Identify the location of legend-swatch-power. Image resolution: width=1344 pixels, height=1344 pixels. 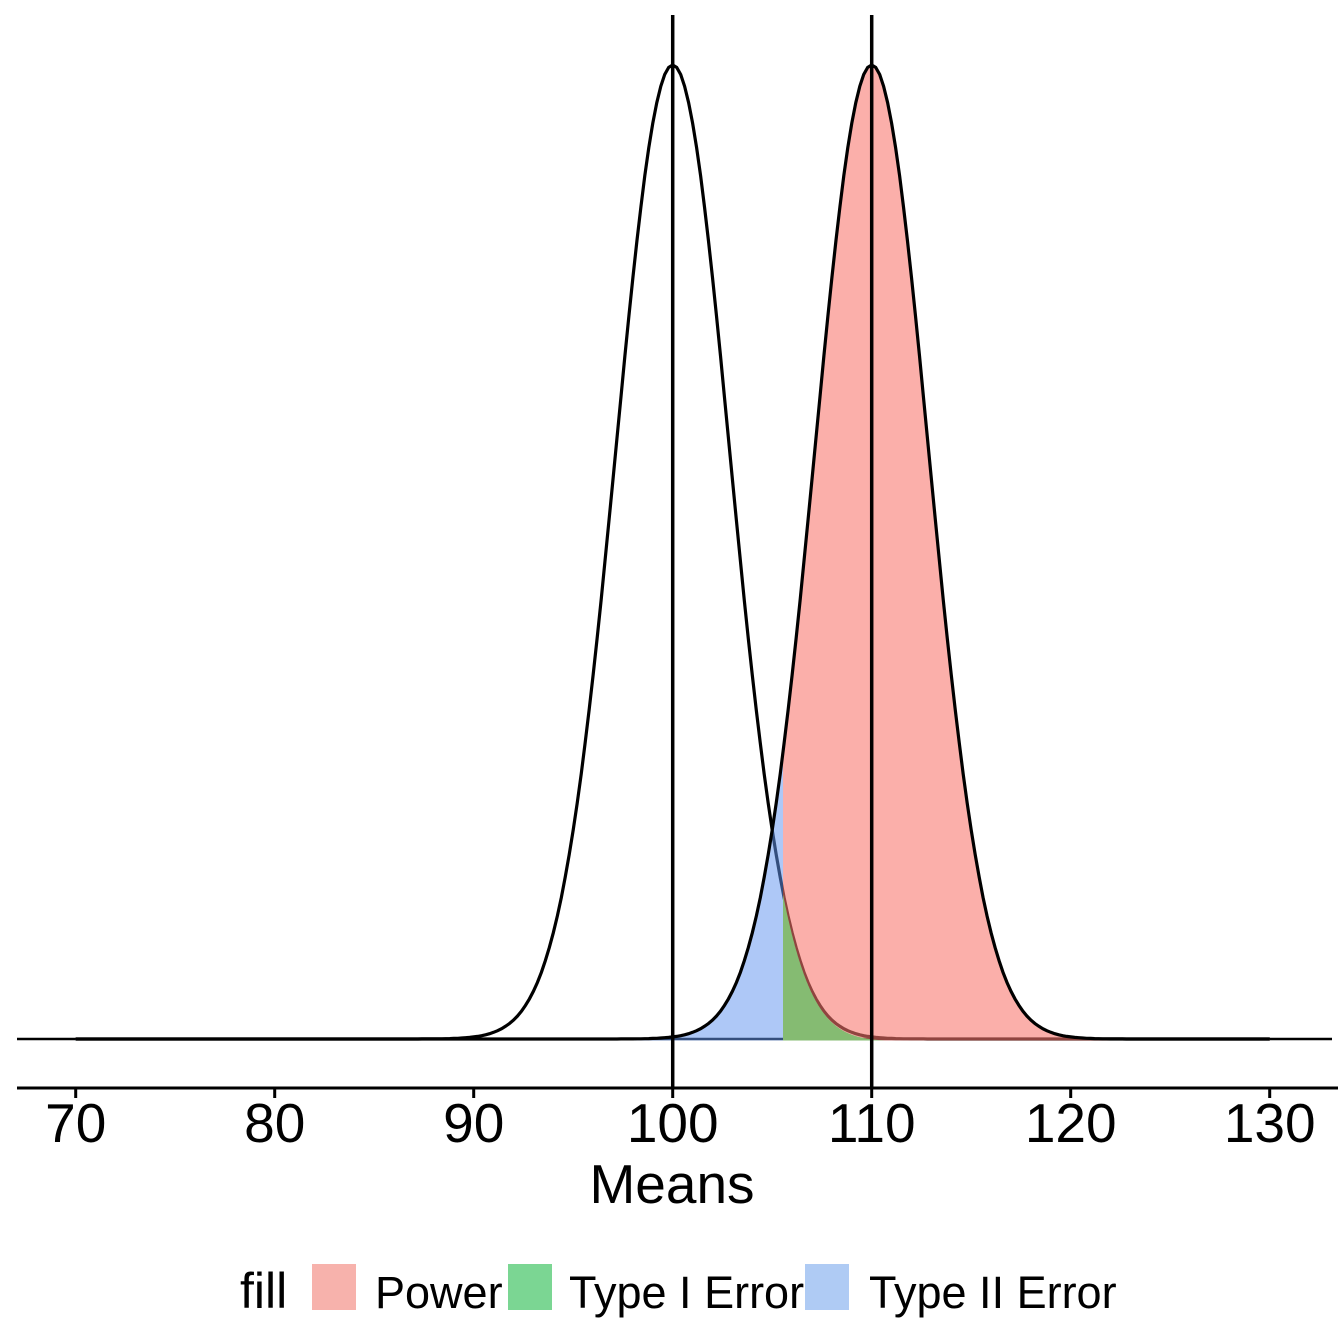
(334, 1287).